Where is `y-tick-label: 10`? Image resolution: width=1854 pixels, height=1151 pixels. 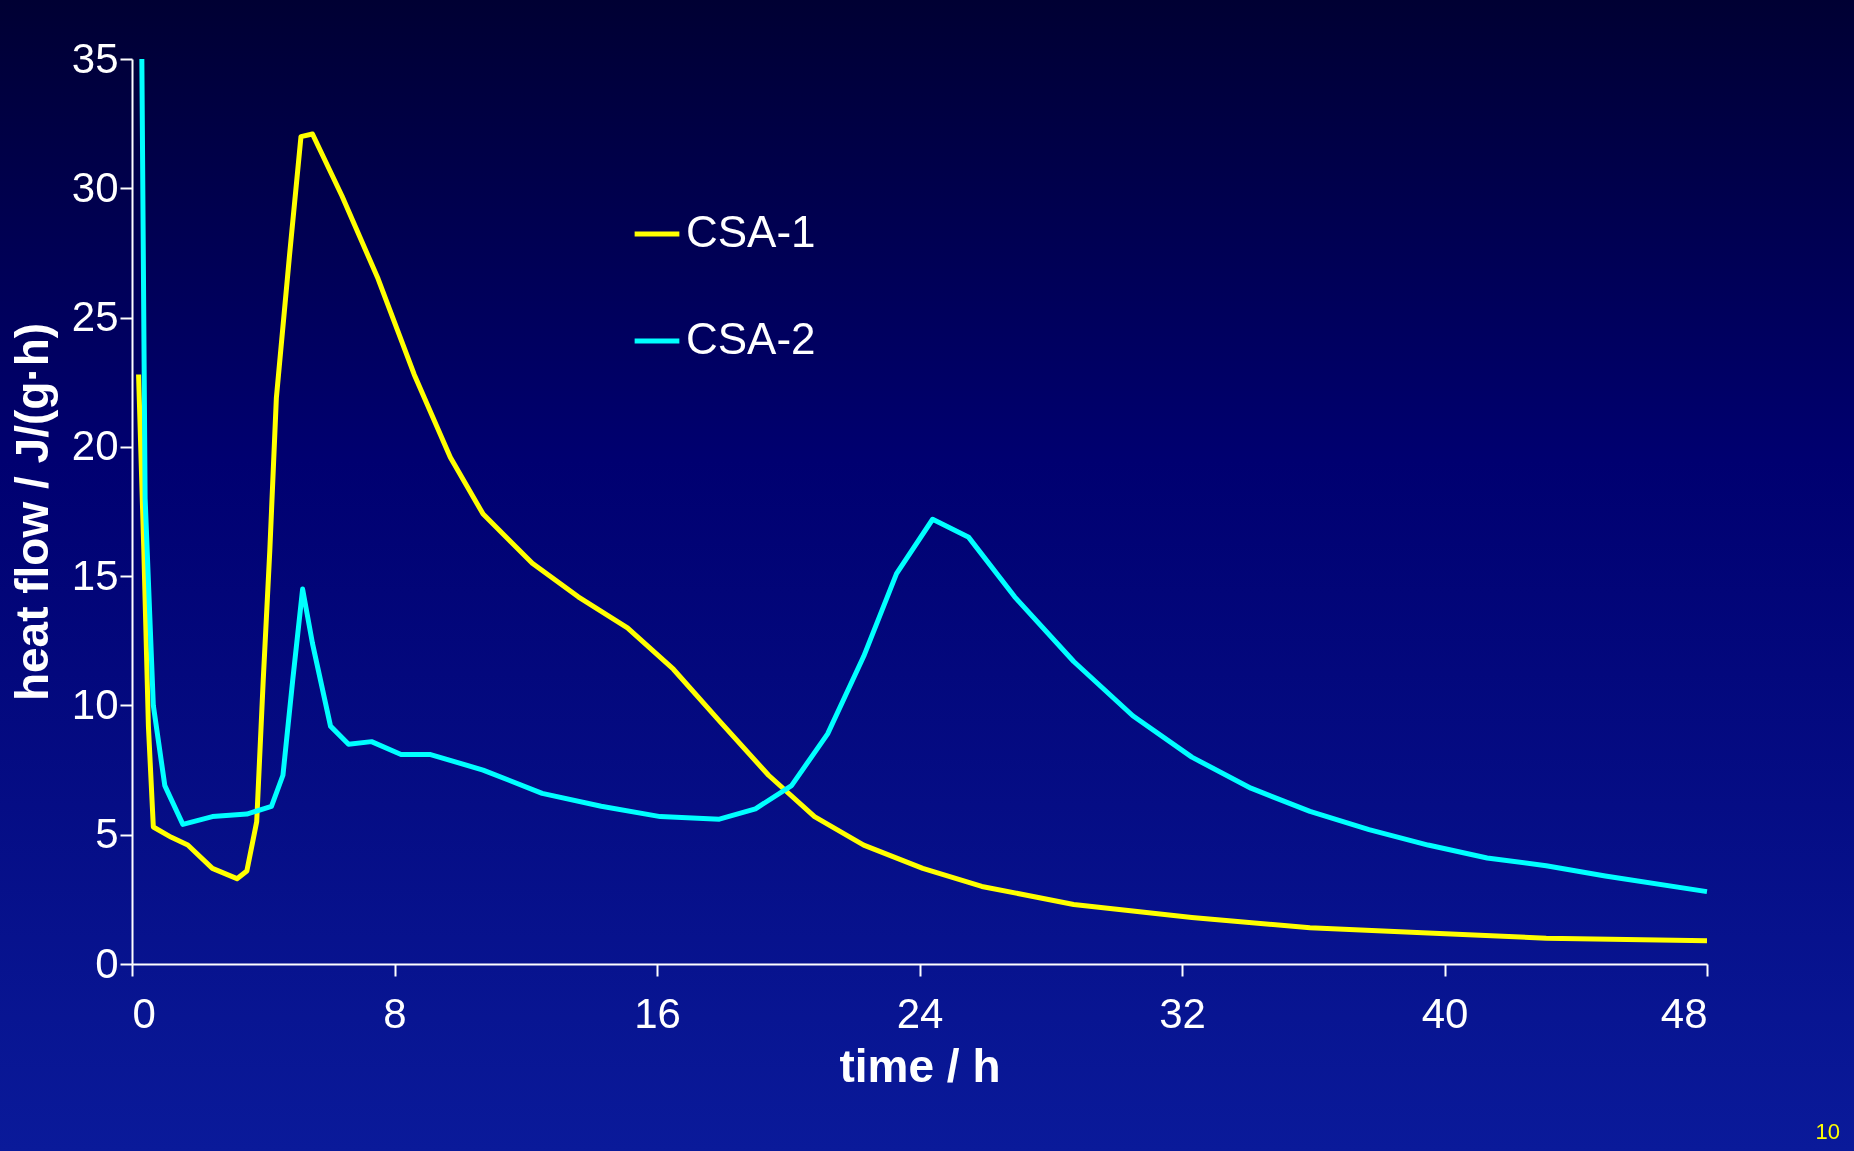 y-tick-label: 10 is located at coordinates (95, 704).